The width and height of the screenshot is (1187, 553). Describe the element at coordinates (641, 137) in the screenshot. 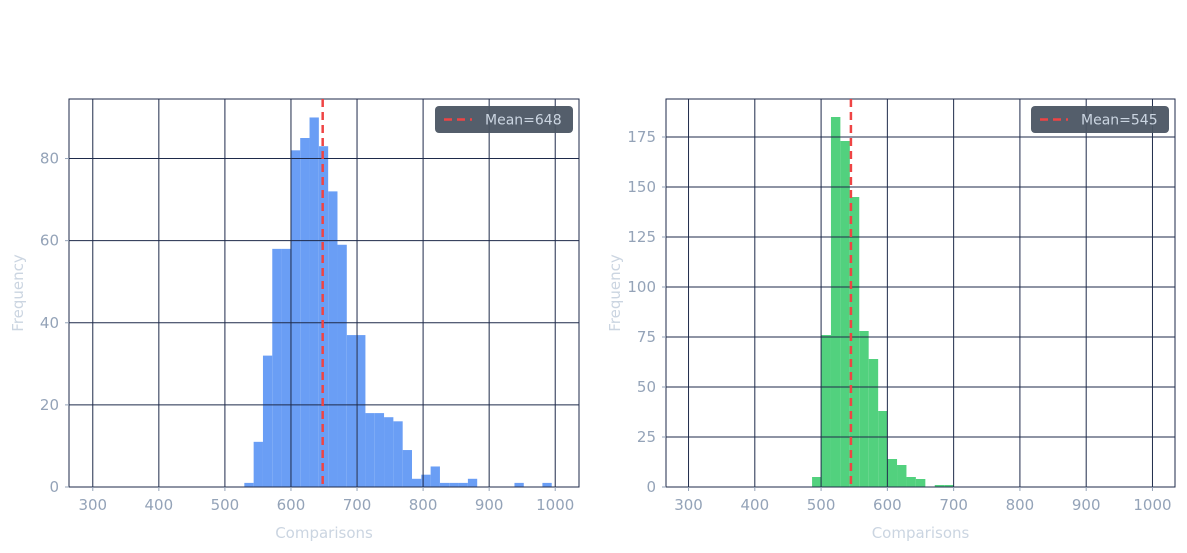

I see `y-tick-label: 175` at that location.